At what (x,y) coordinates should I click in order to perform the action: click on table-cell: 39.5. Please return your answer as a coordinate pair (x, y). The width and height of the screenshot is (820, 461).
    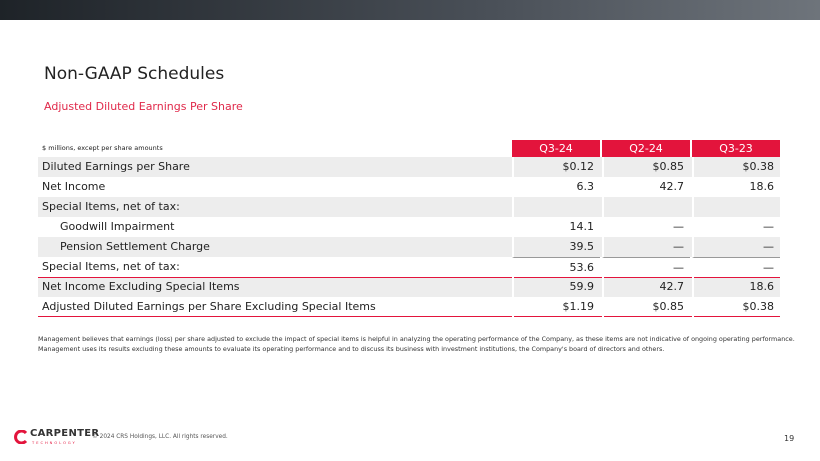
    Looking at the image, I should click on (556, 247).